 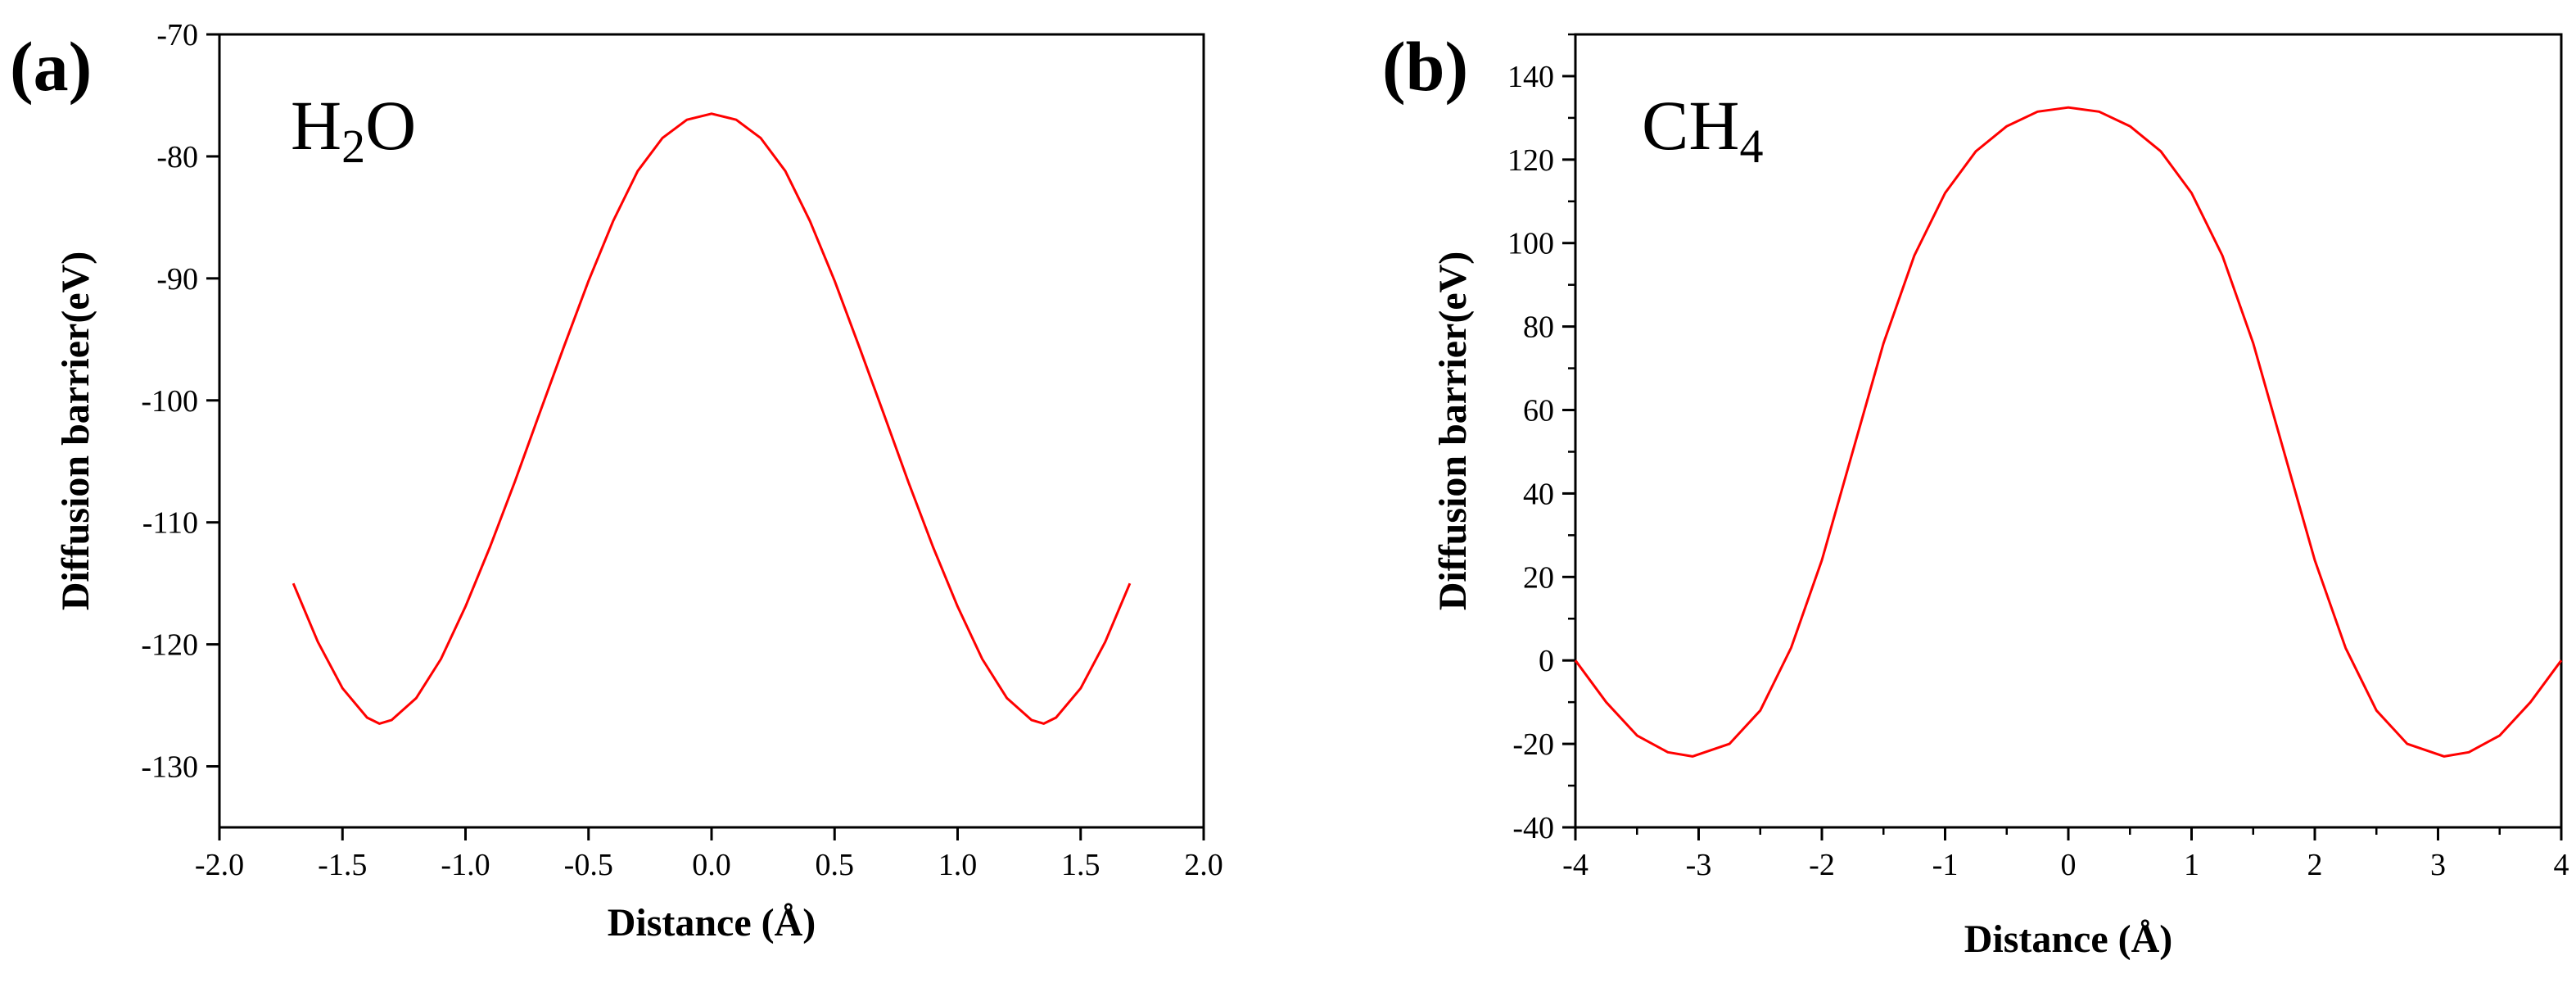 I want to click on panel-b-y-tick-label: 20, so click(x=1538, y=578).